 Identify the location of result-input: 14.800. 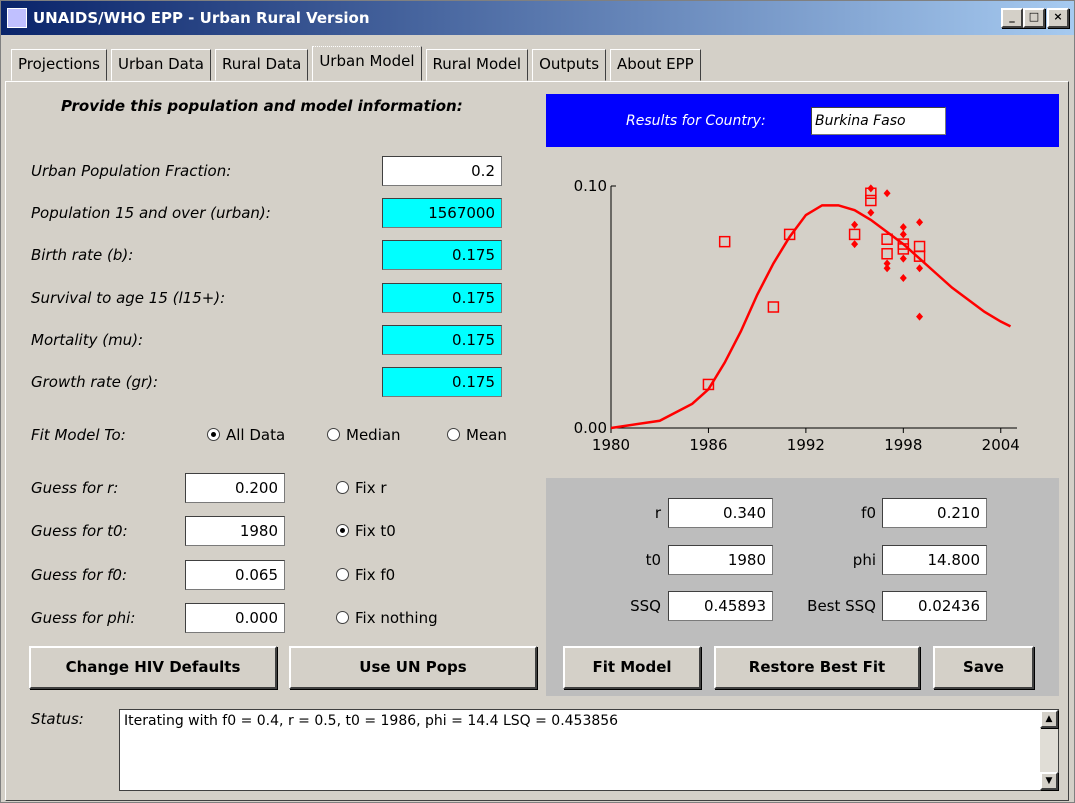
(934, 559).